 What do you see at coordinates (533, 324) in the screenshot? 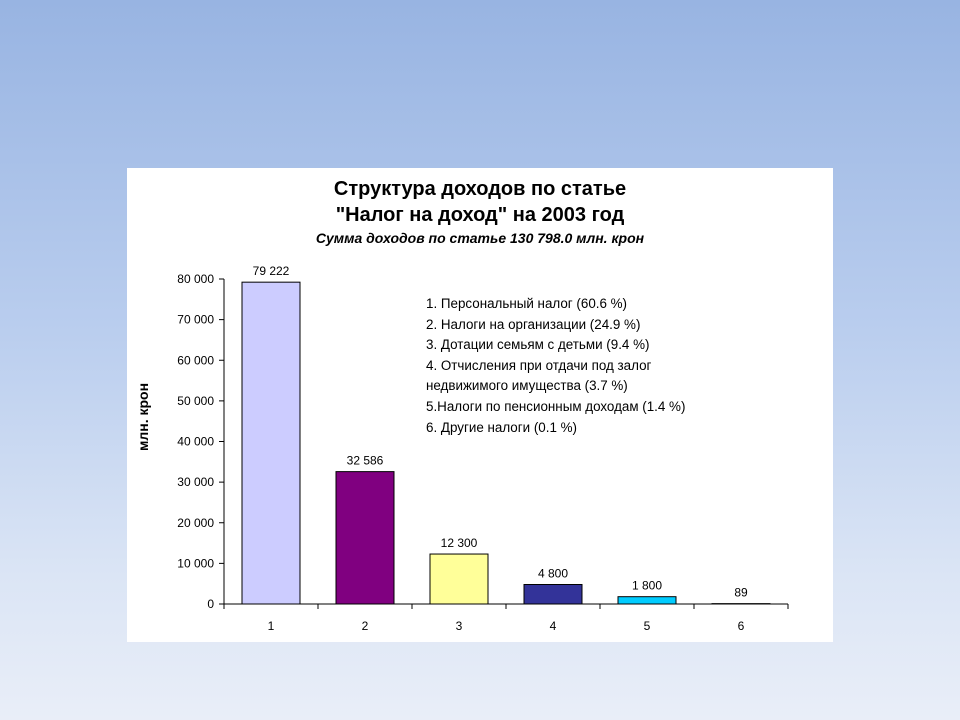
I see `legend-line: 2. Налоги на организации (24.9 %)` at bounding box center [533, 324].